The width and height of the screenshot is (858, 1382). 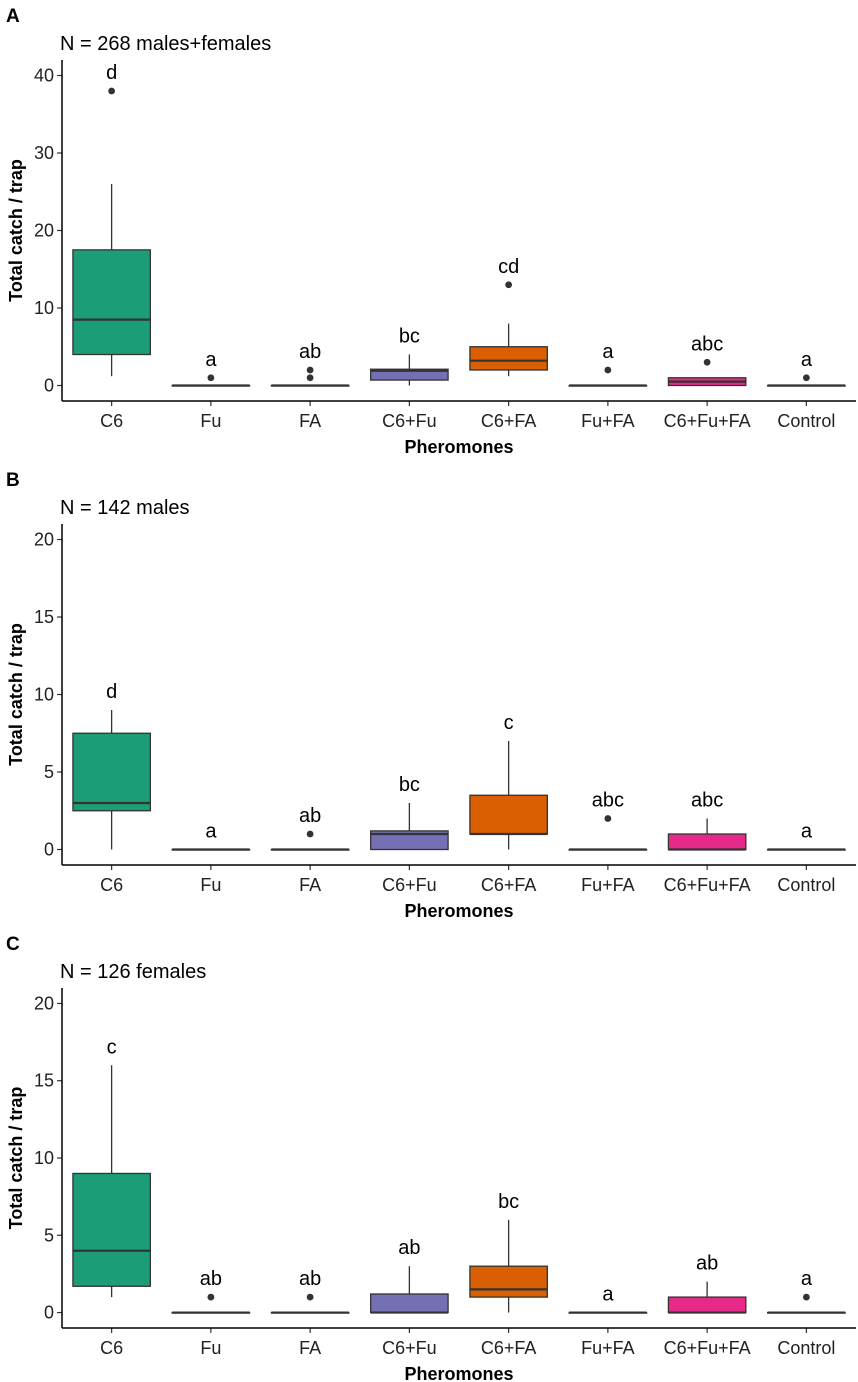 What do you see at coordinates (707, 820) in the screenshot?
I see `box-c6-fu-fa: abc` at bounding box center [707, 820].